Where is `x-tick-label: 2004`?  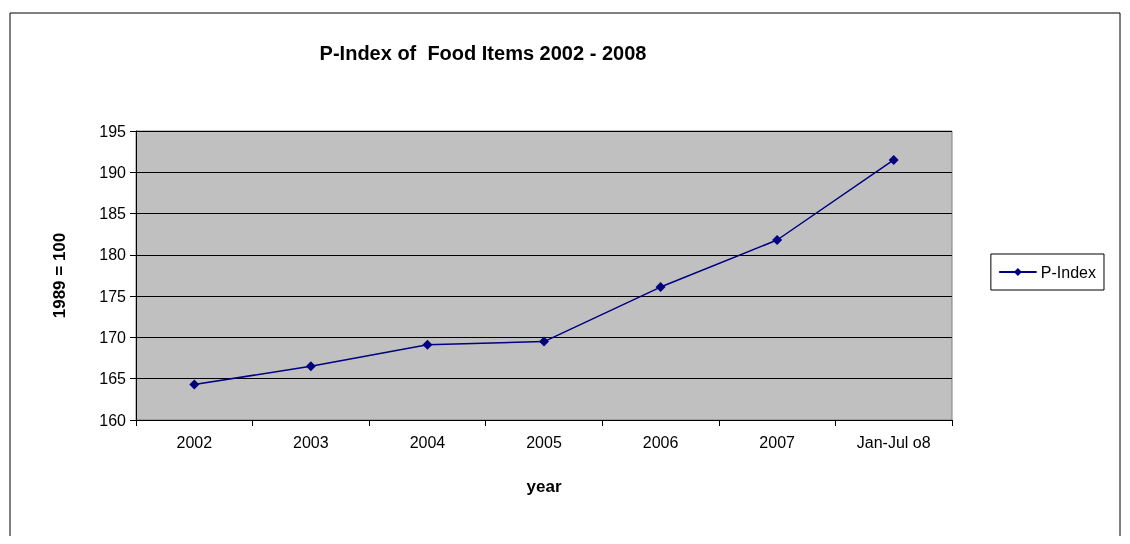
x-tick-label: 2004 is located at coordinates (427, 442).